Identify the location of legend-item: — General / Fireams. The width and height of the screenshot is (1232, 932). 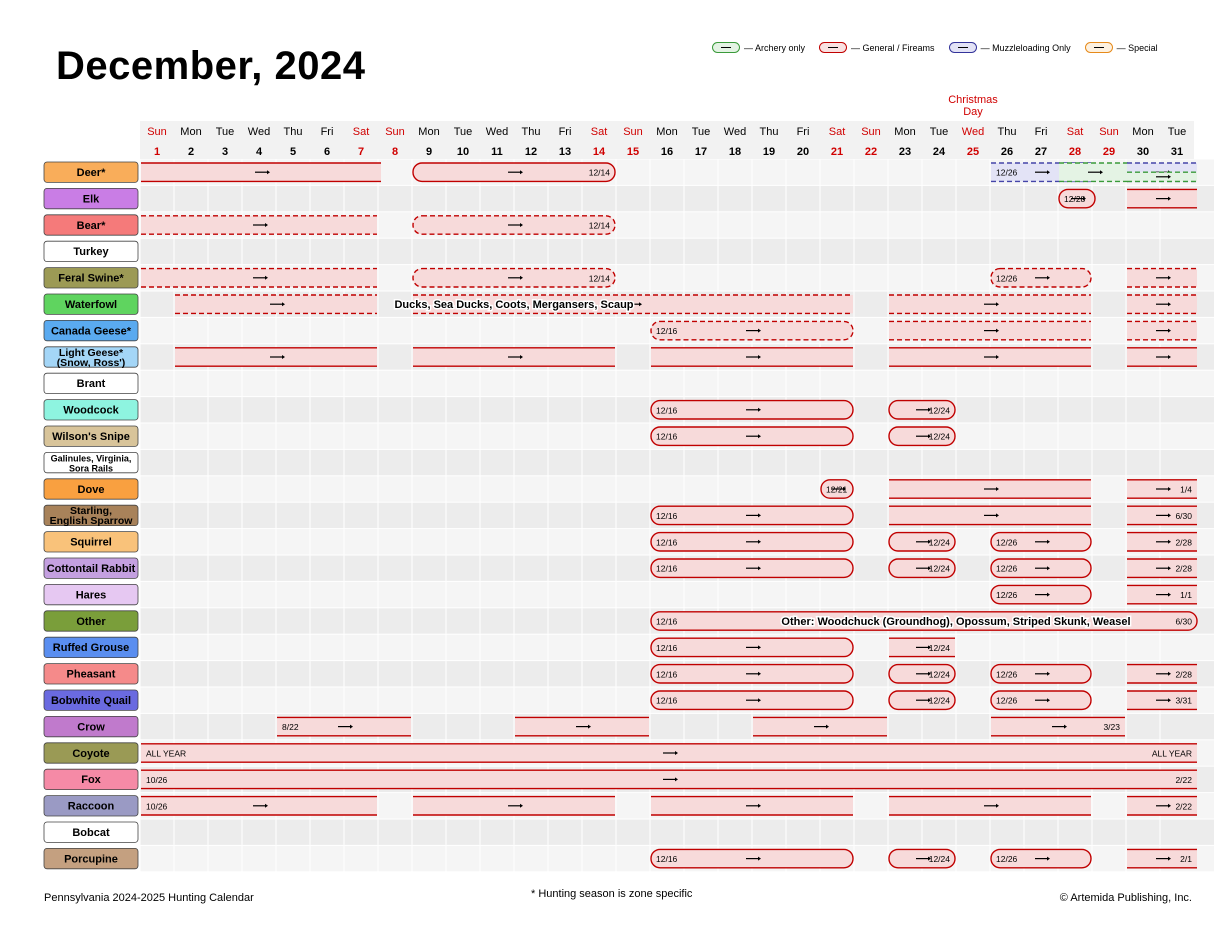
(877, 47).